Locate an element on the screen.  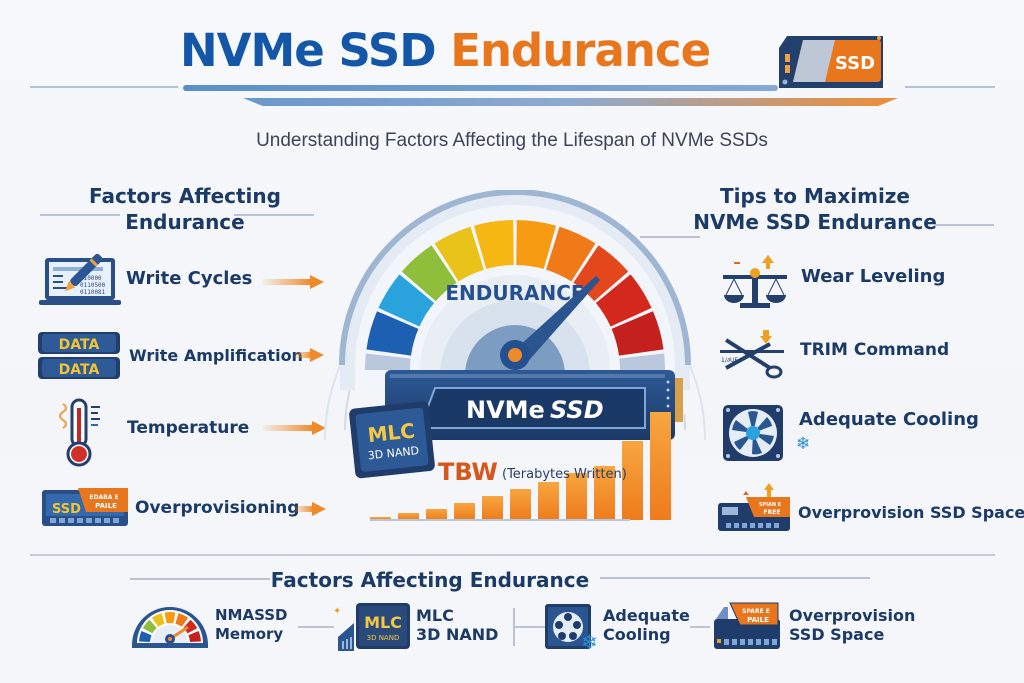
ssd-badge-icon: SSD is located at coordinates (830, 62).